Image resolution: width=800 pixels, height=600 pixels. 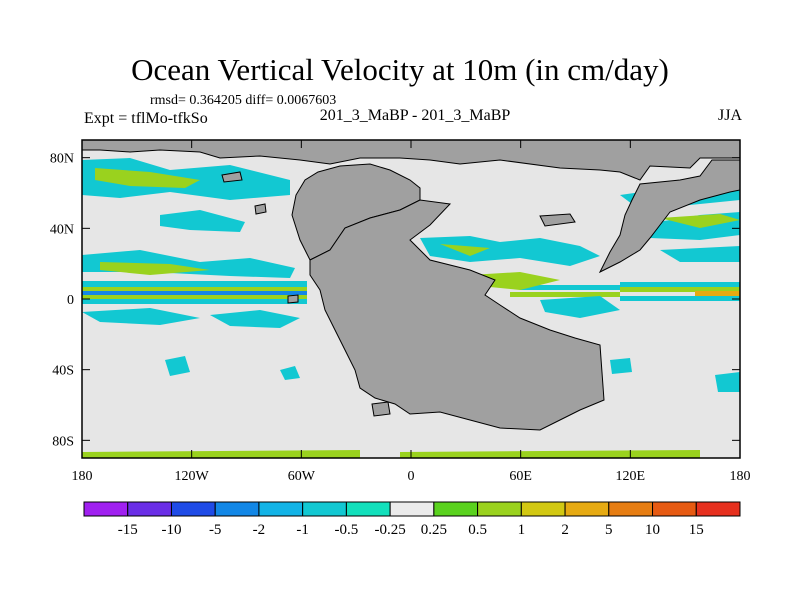 What do you see at coordinates (192, 476) in the screenshot?
I see `x-tick-label: 120W` at bounding box center [192, 476].